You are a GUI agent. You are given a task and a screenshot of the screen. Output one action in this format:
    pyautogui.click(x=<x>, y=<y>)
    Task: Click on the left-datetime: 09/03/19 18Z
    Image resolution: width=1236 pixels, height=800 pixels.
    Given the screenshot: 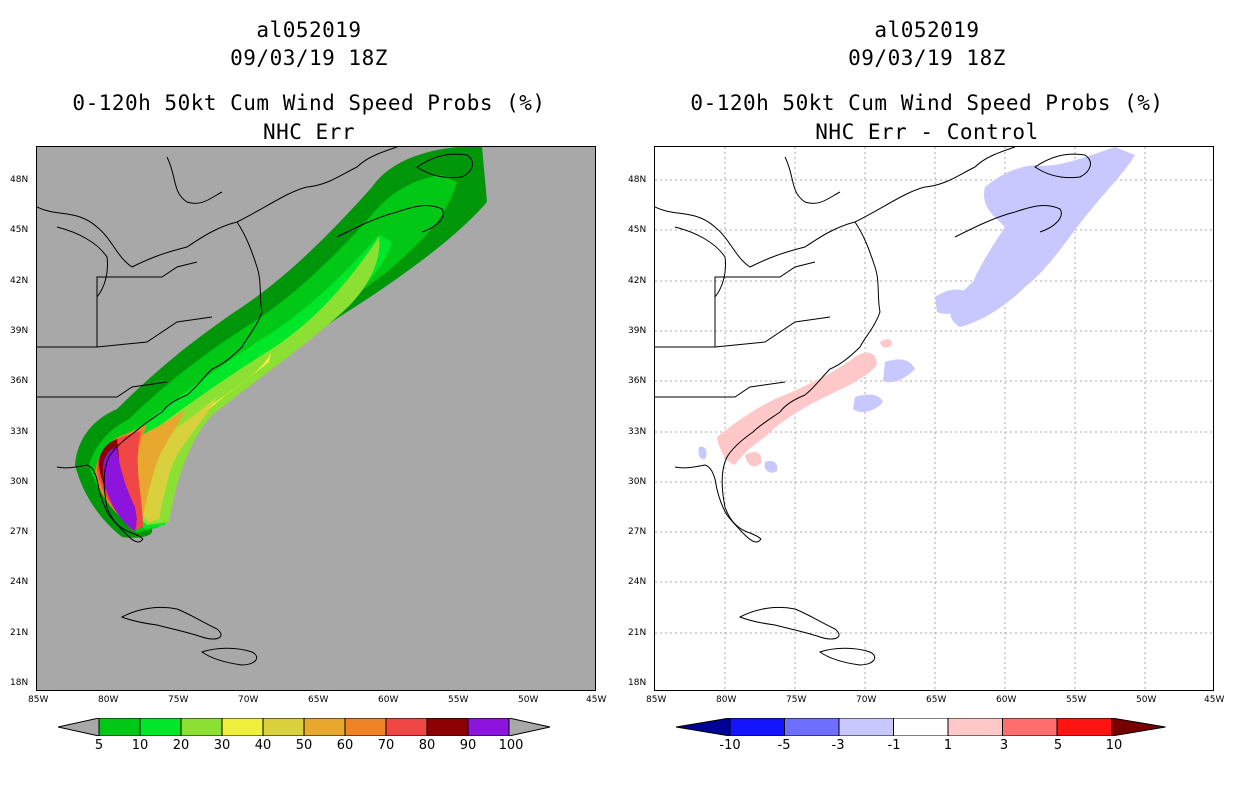 What is the action you would take?
    pyautogui.click(x=309, y=58)
    